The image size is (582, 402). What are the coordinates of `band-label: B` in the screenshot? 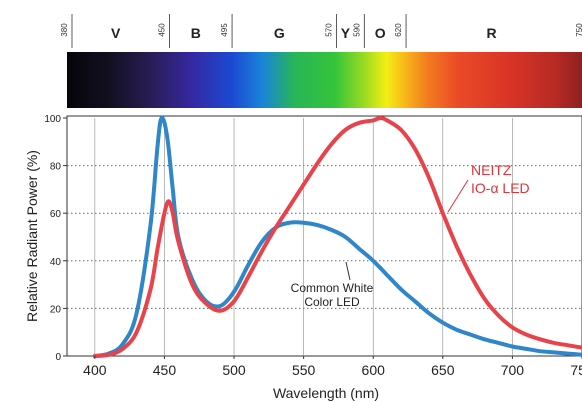 It's located at (196, 33).